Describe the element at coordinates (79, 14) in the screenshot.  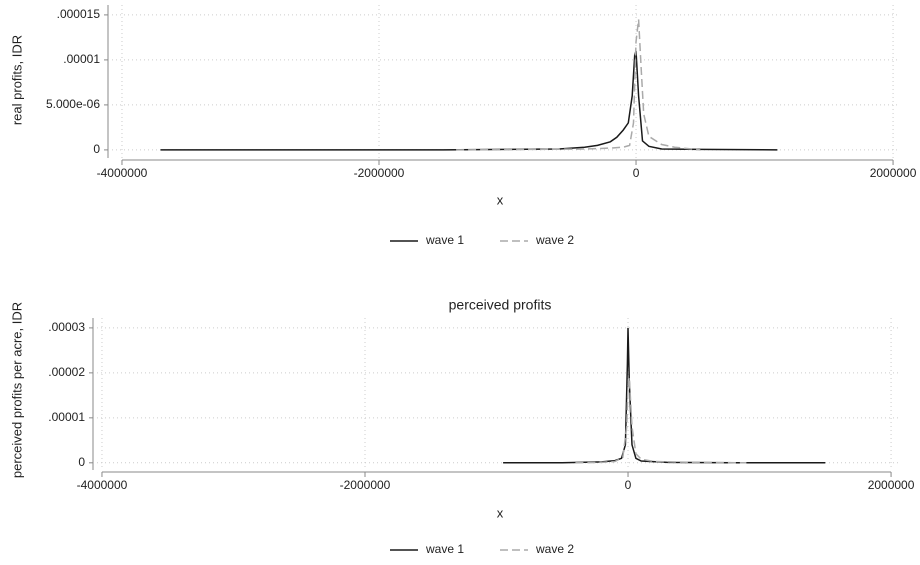
I see `y-tick-label: .000015` at that location.